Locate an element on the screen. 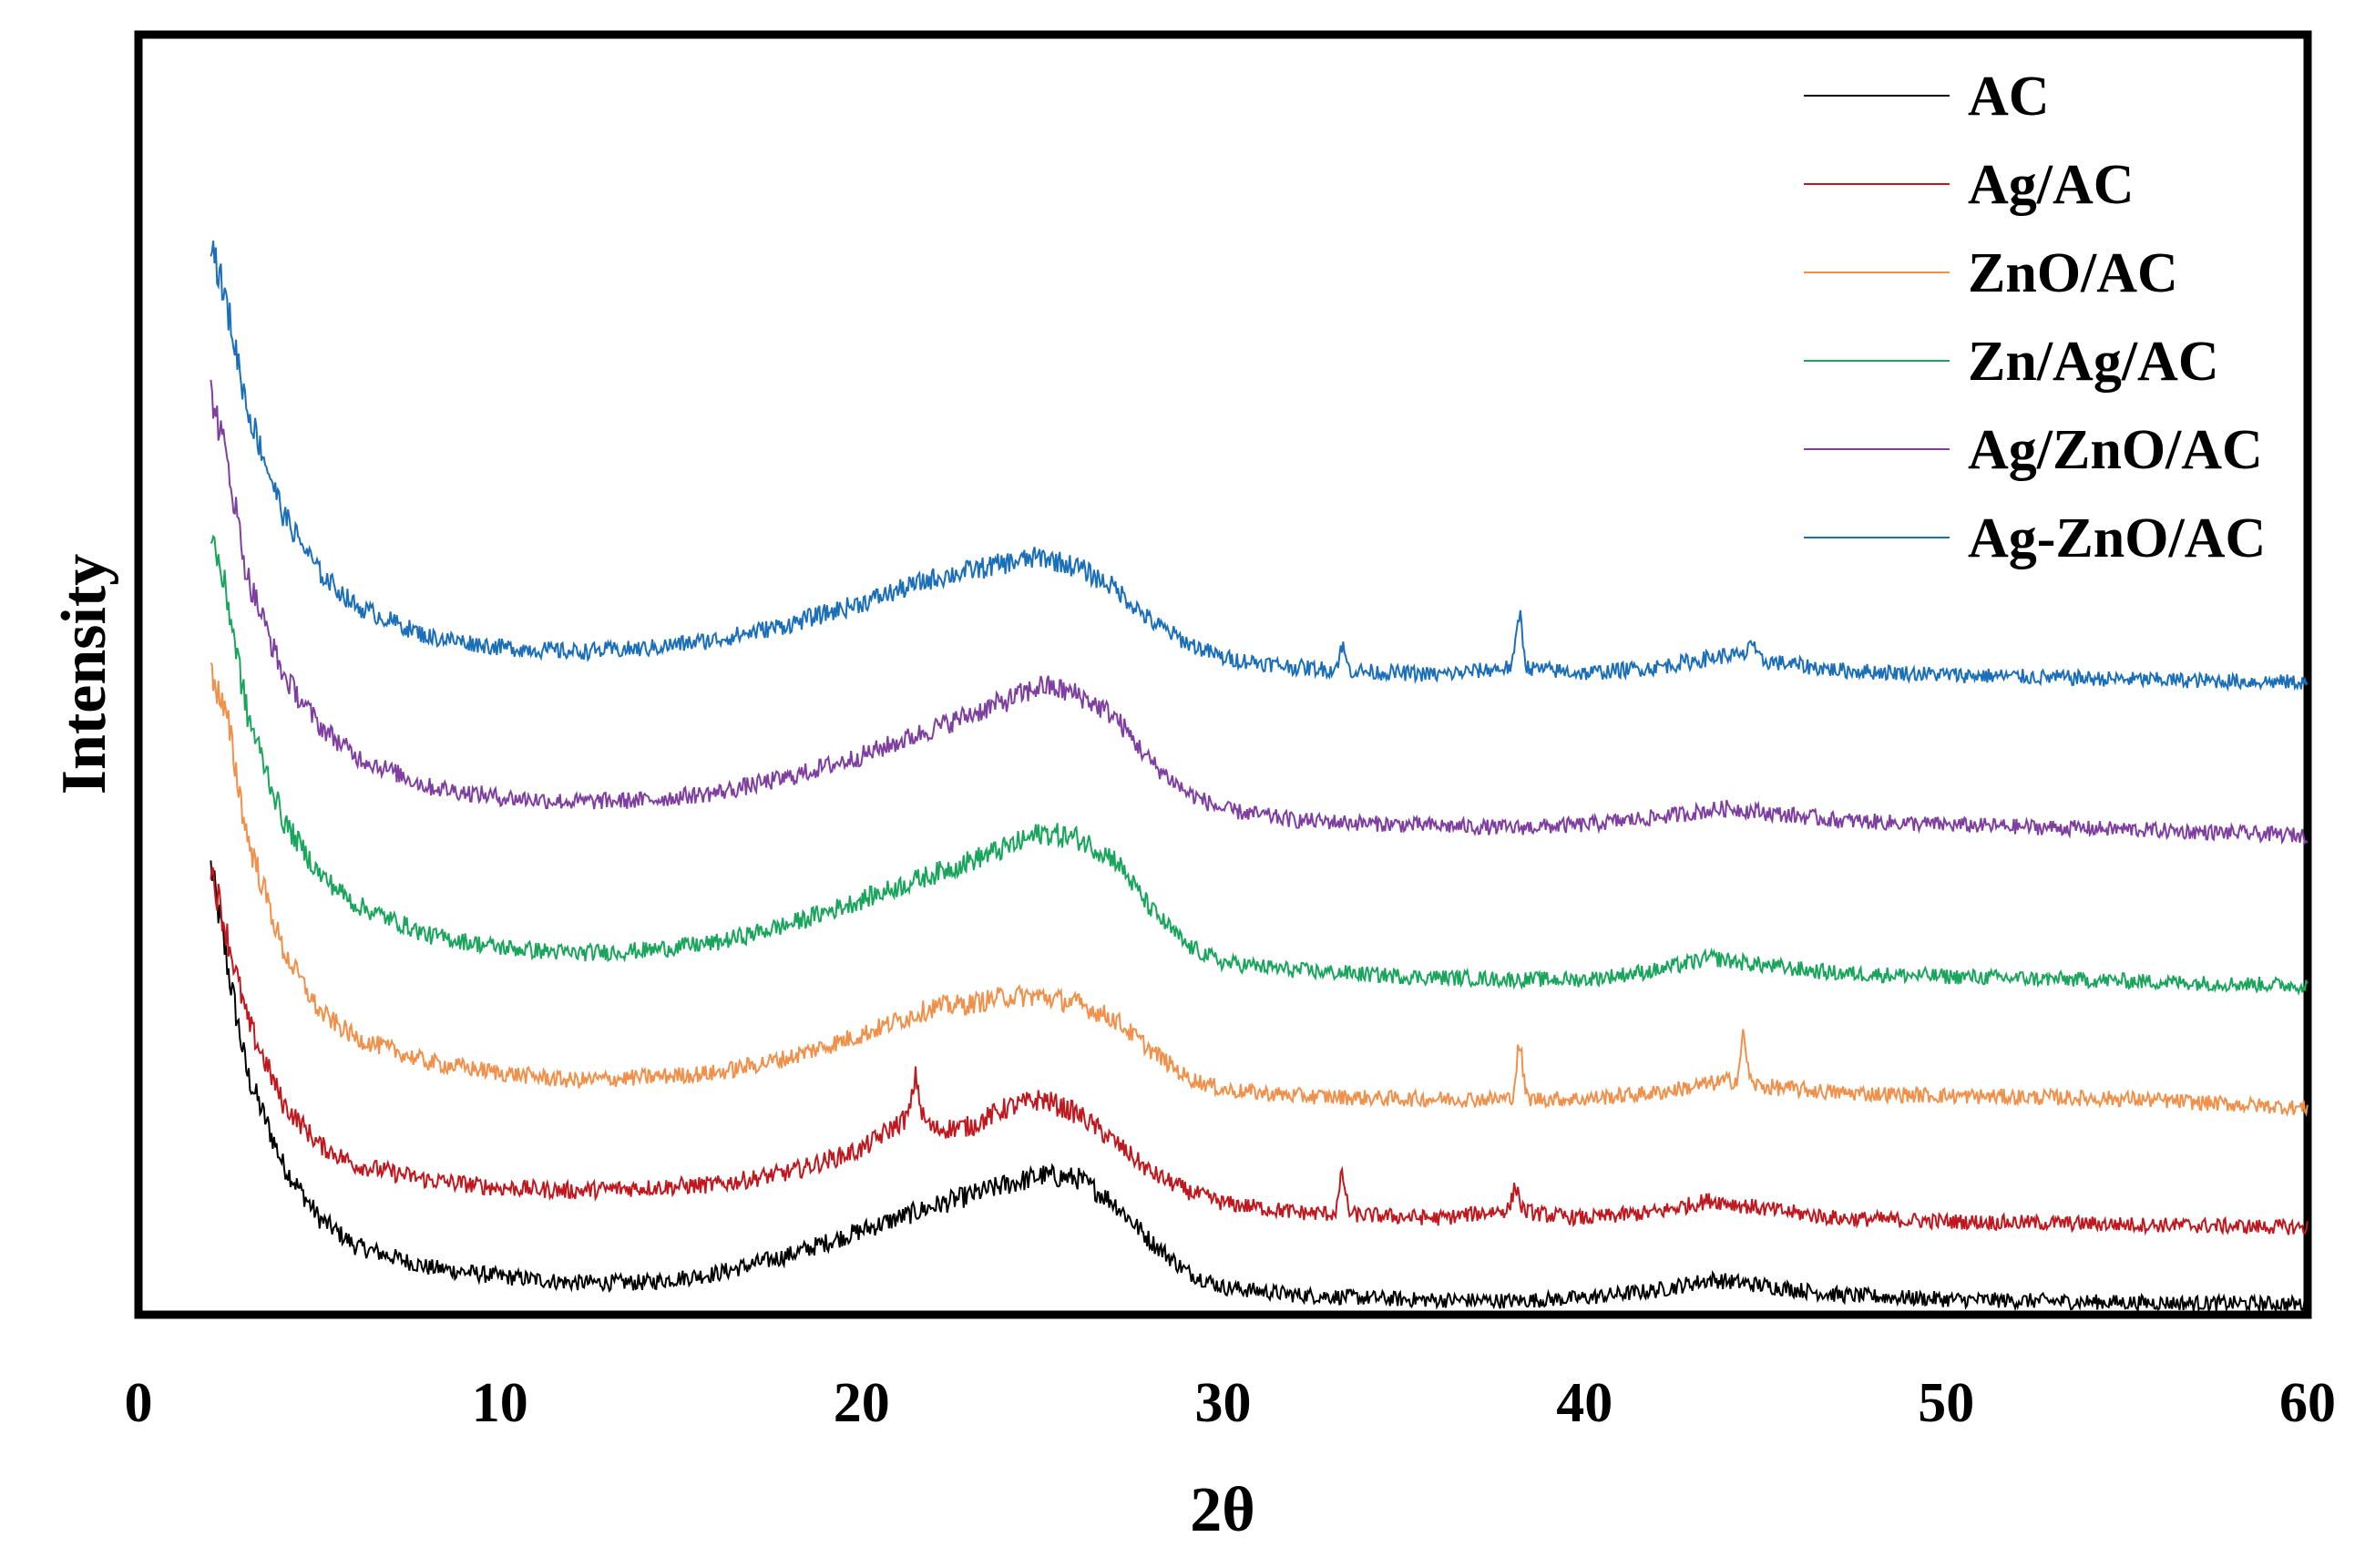 This screenshot has height=1568, width=2365. legend-label: Zn/Ag/AC is located at coordinates (2093, 362).